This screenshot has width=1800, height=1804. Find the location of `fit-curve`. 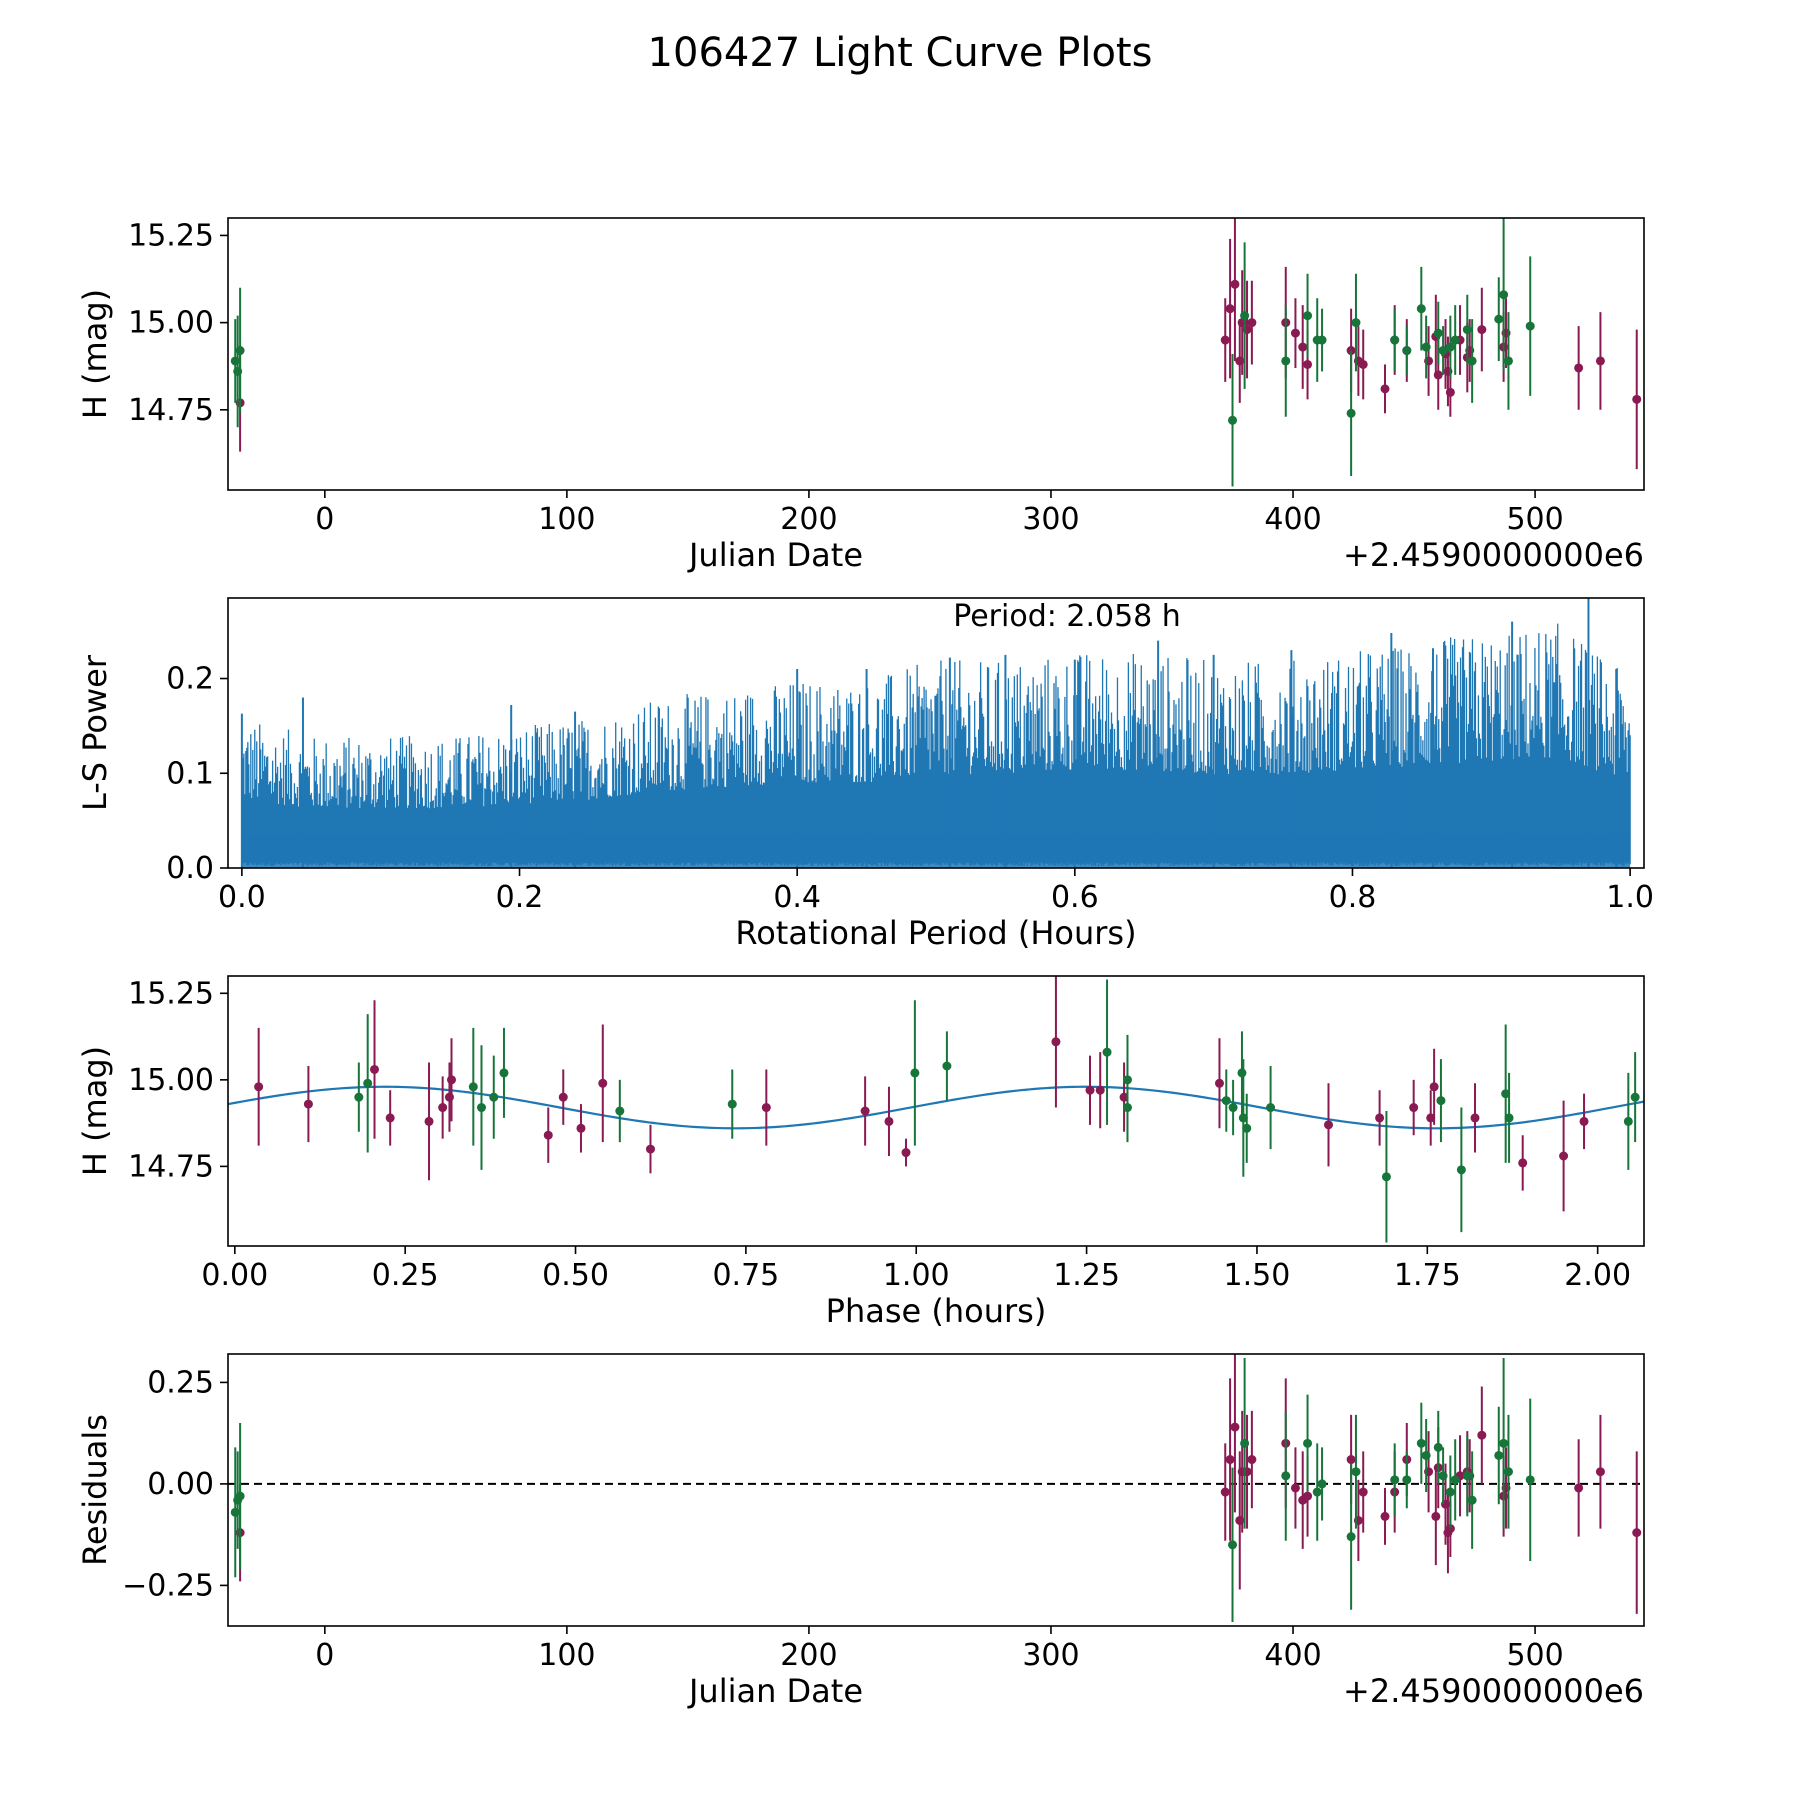

fit-curve is located at coordinates (936, 1107).